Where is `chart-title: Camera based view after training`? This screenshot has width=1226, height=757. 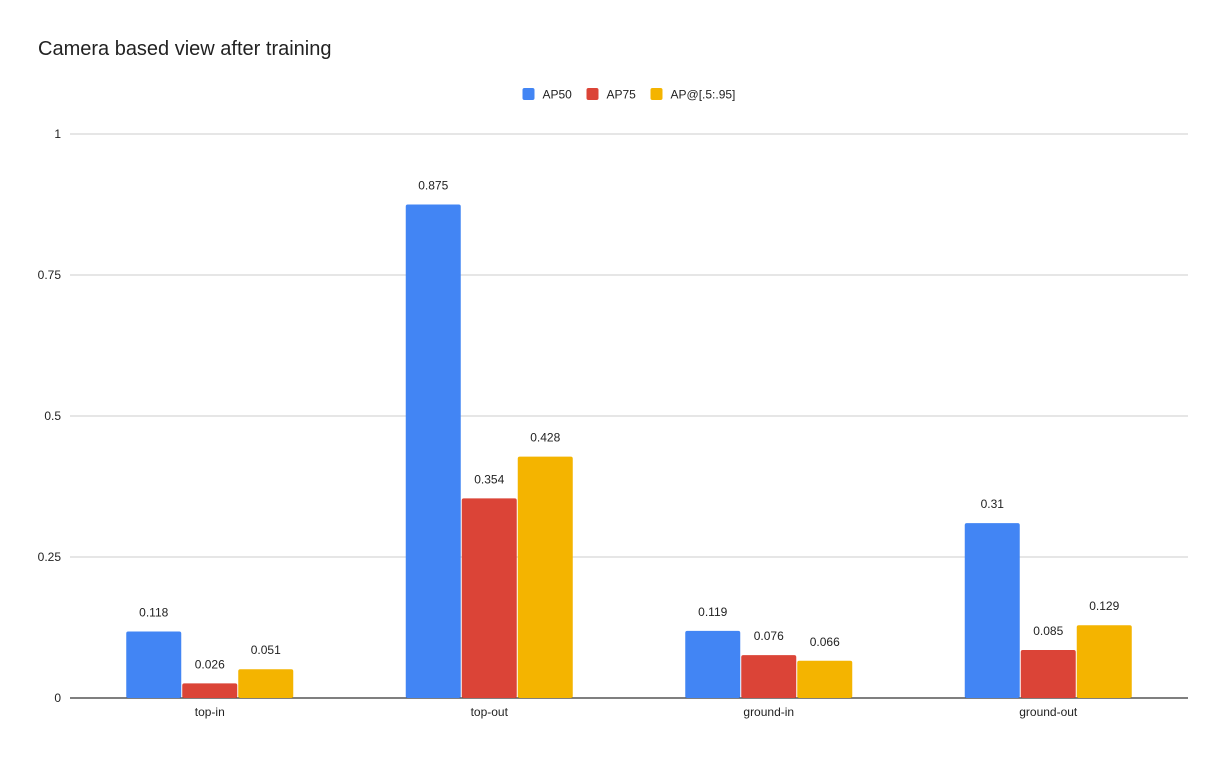
chart-title: Camera based view after training is located at coordinates (185, 49).